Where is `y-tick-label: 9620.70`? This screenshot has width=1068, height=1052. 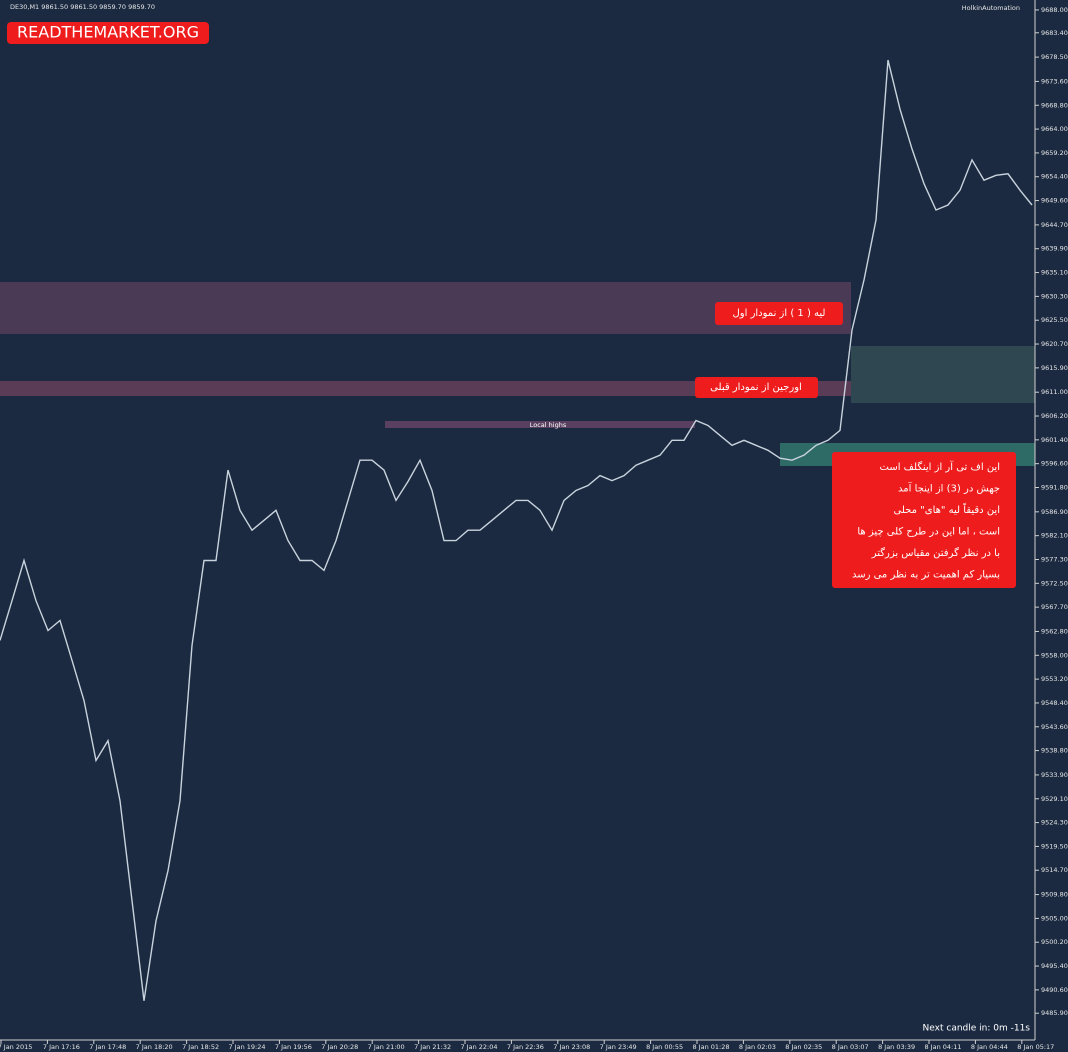
y-tick-label: 9620.70 is located at coordinates (1054, 344).